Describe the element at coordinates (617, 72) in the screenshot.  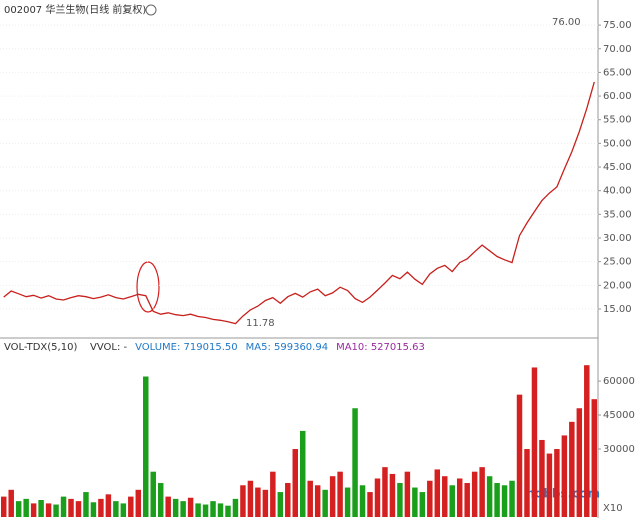
I see `y-tick-label: 65.00` at that location.